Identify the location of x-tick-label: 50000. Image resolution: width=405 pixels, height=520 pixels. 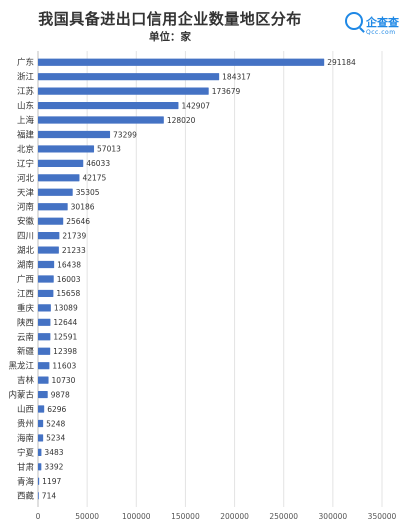
(87, 516).